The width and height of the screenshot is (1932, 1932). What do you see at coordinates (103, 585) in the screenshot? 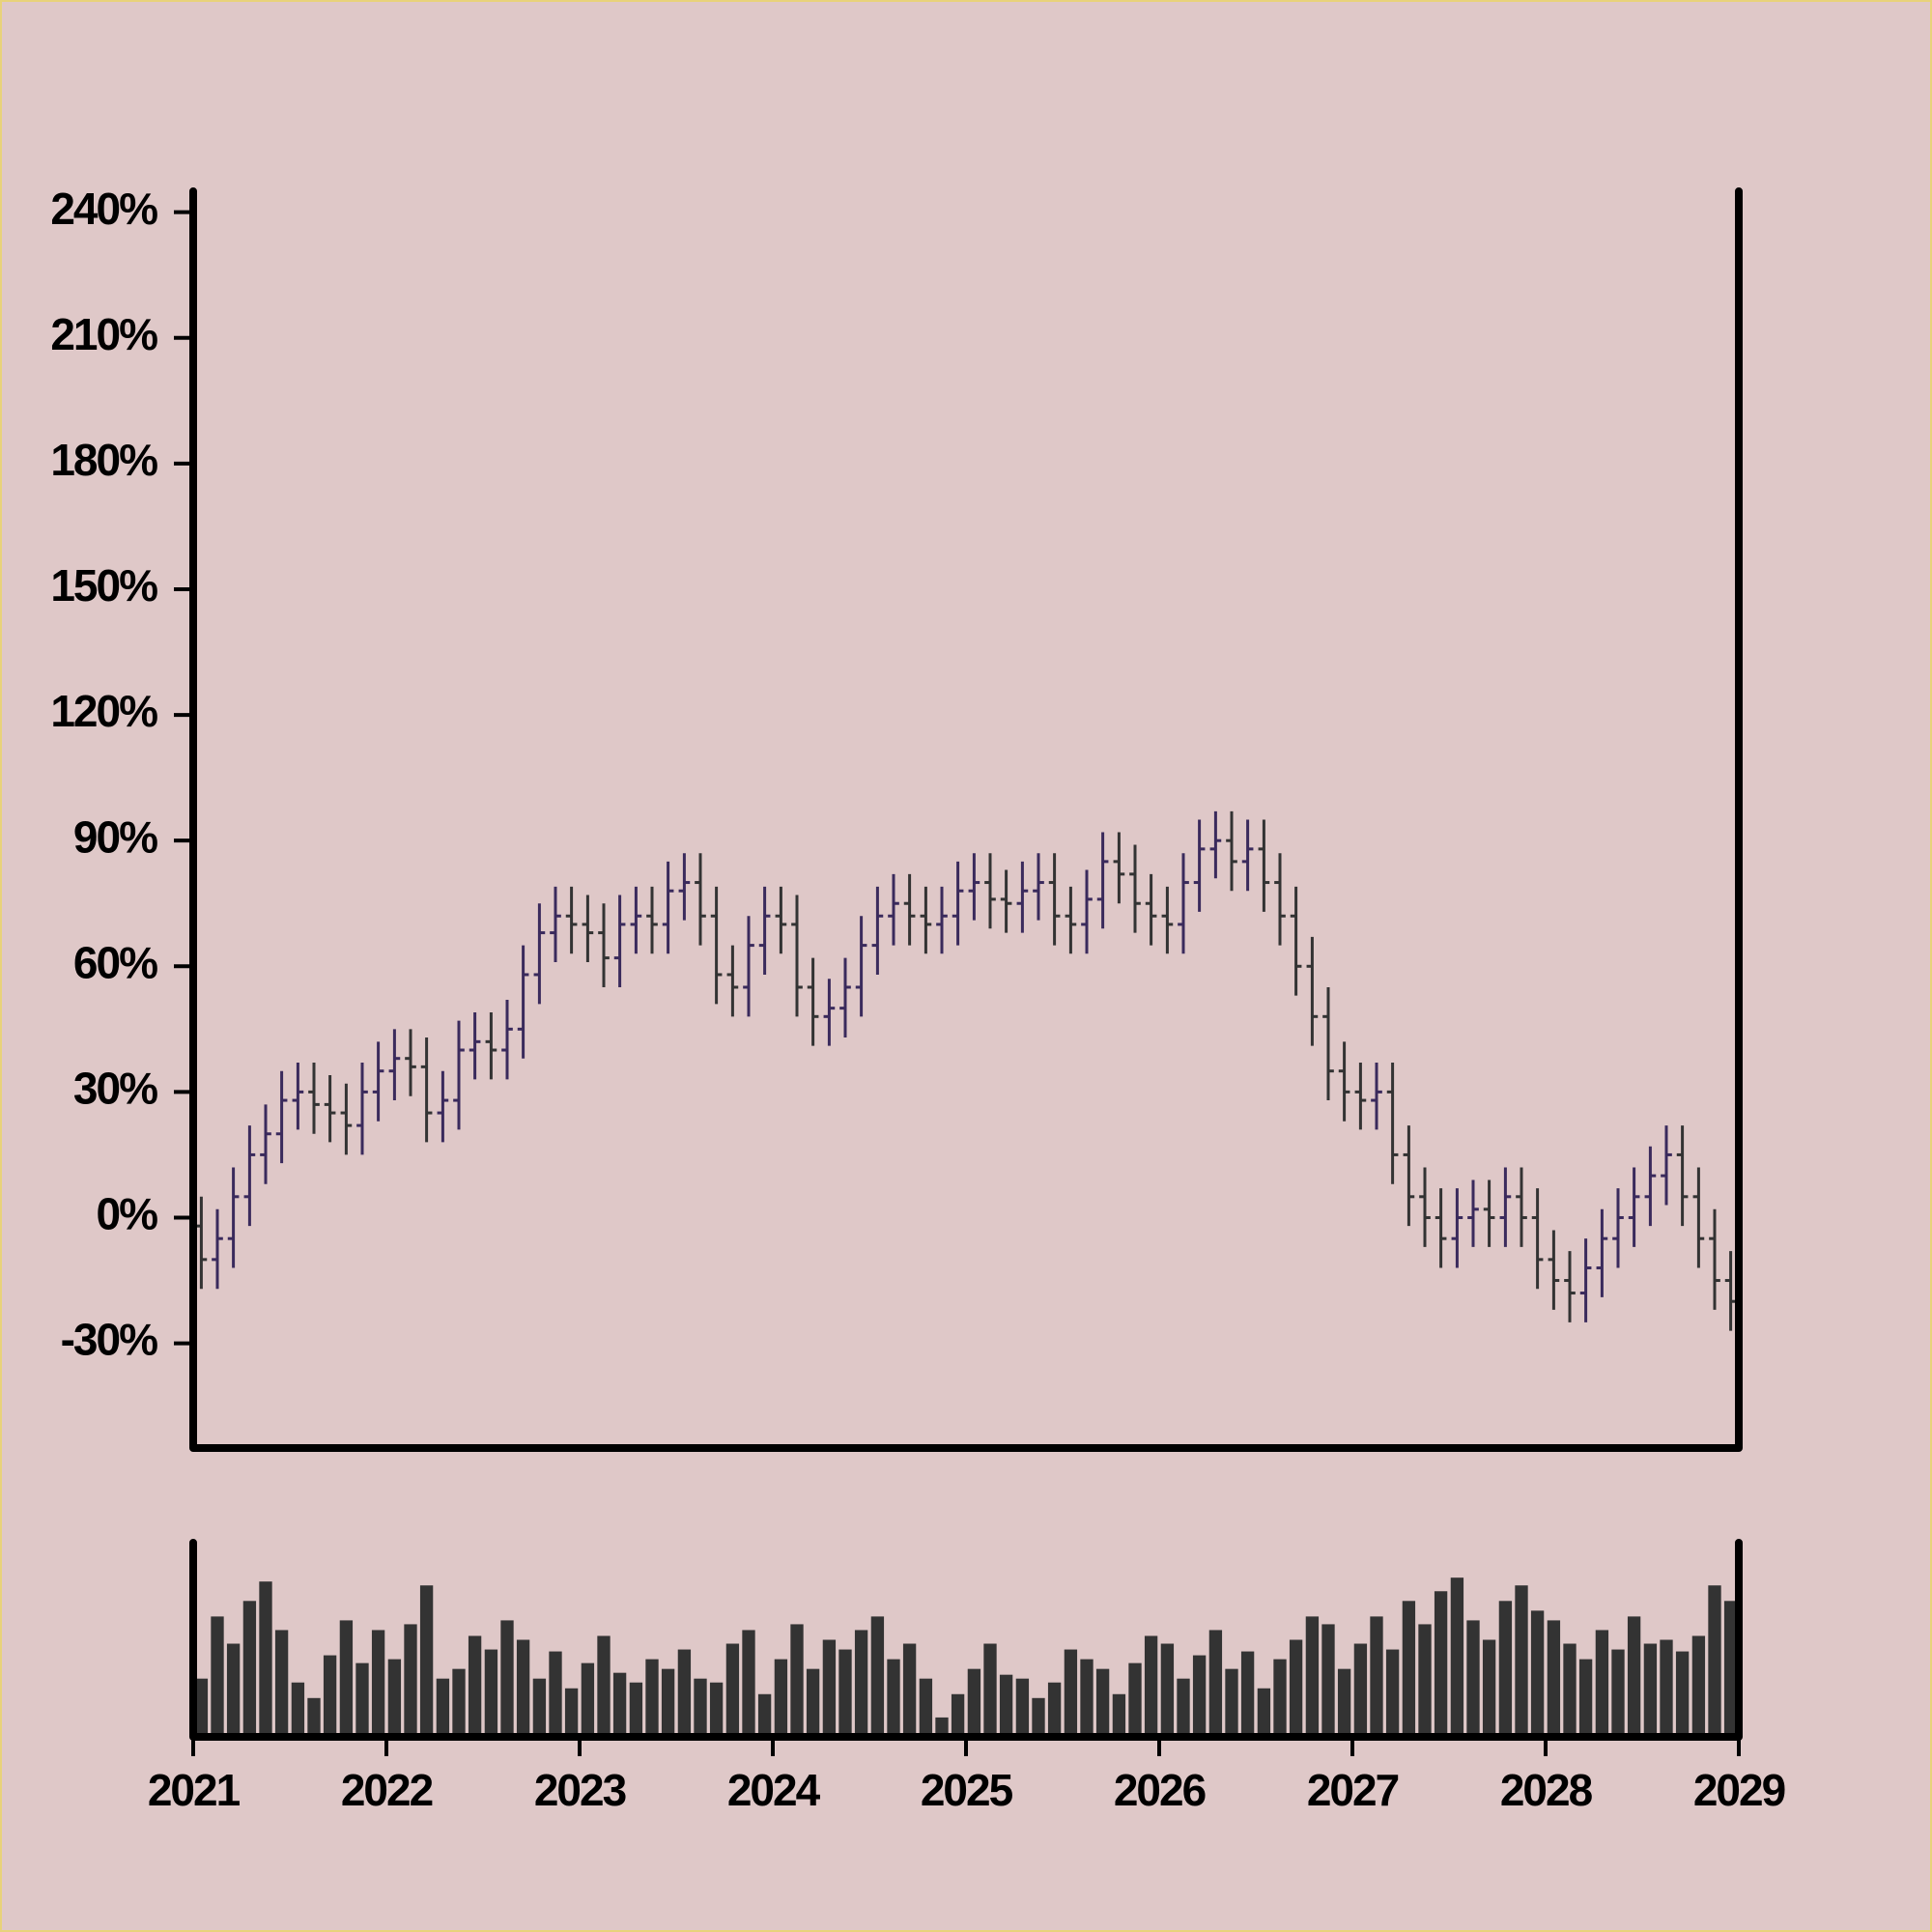
I see `y-tick-label: 150%` at bounding box center [103, 585].